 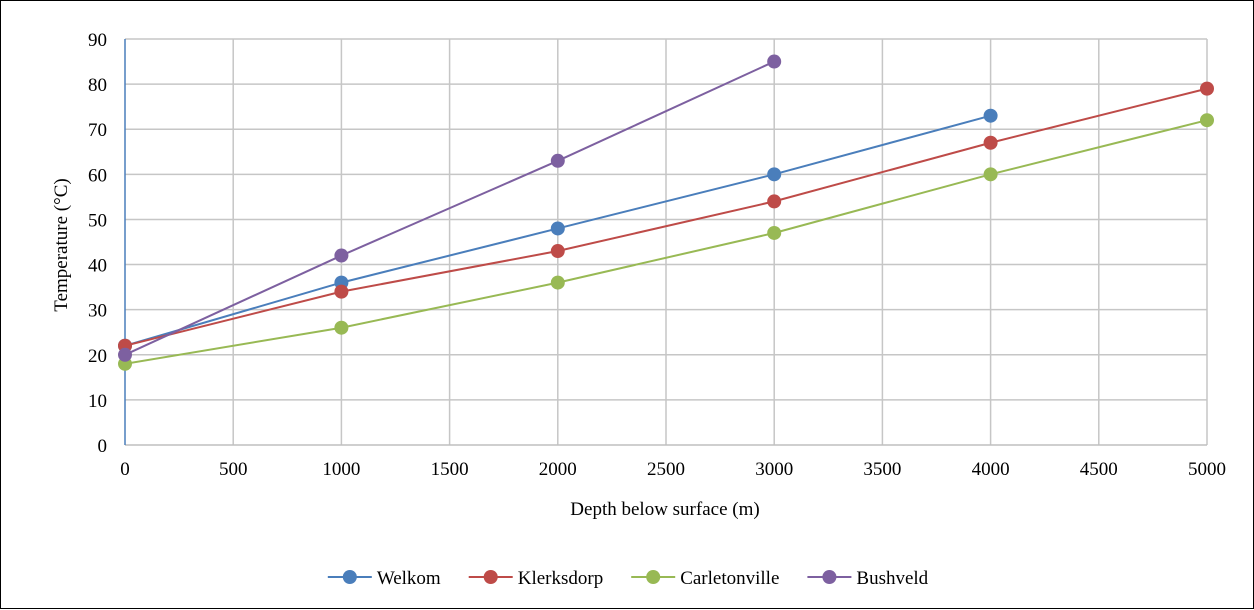 I want to click on y-tick-label: 90, so click(x=97, y=40).